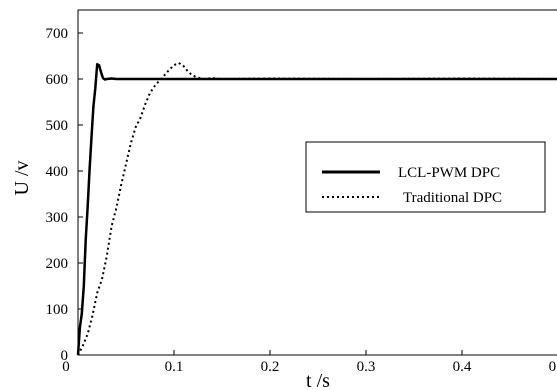 This screenshot has height=390, width=557. Describe the element at coordinates (270, 367) in the screenshot. I see `x-tick-label: 0.2` at that location.